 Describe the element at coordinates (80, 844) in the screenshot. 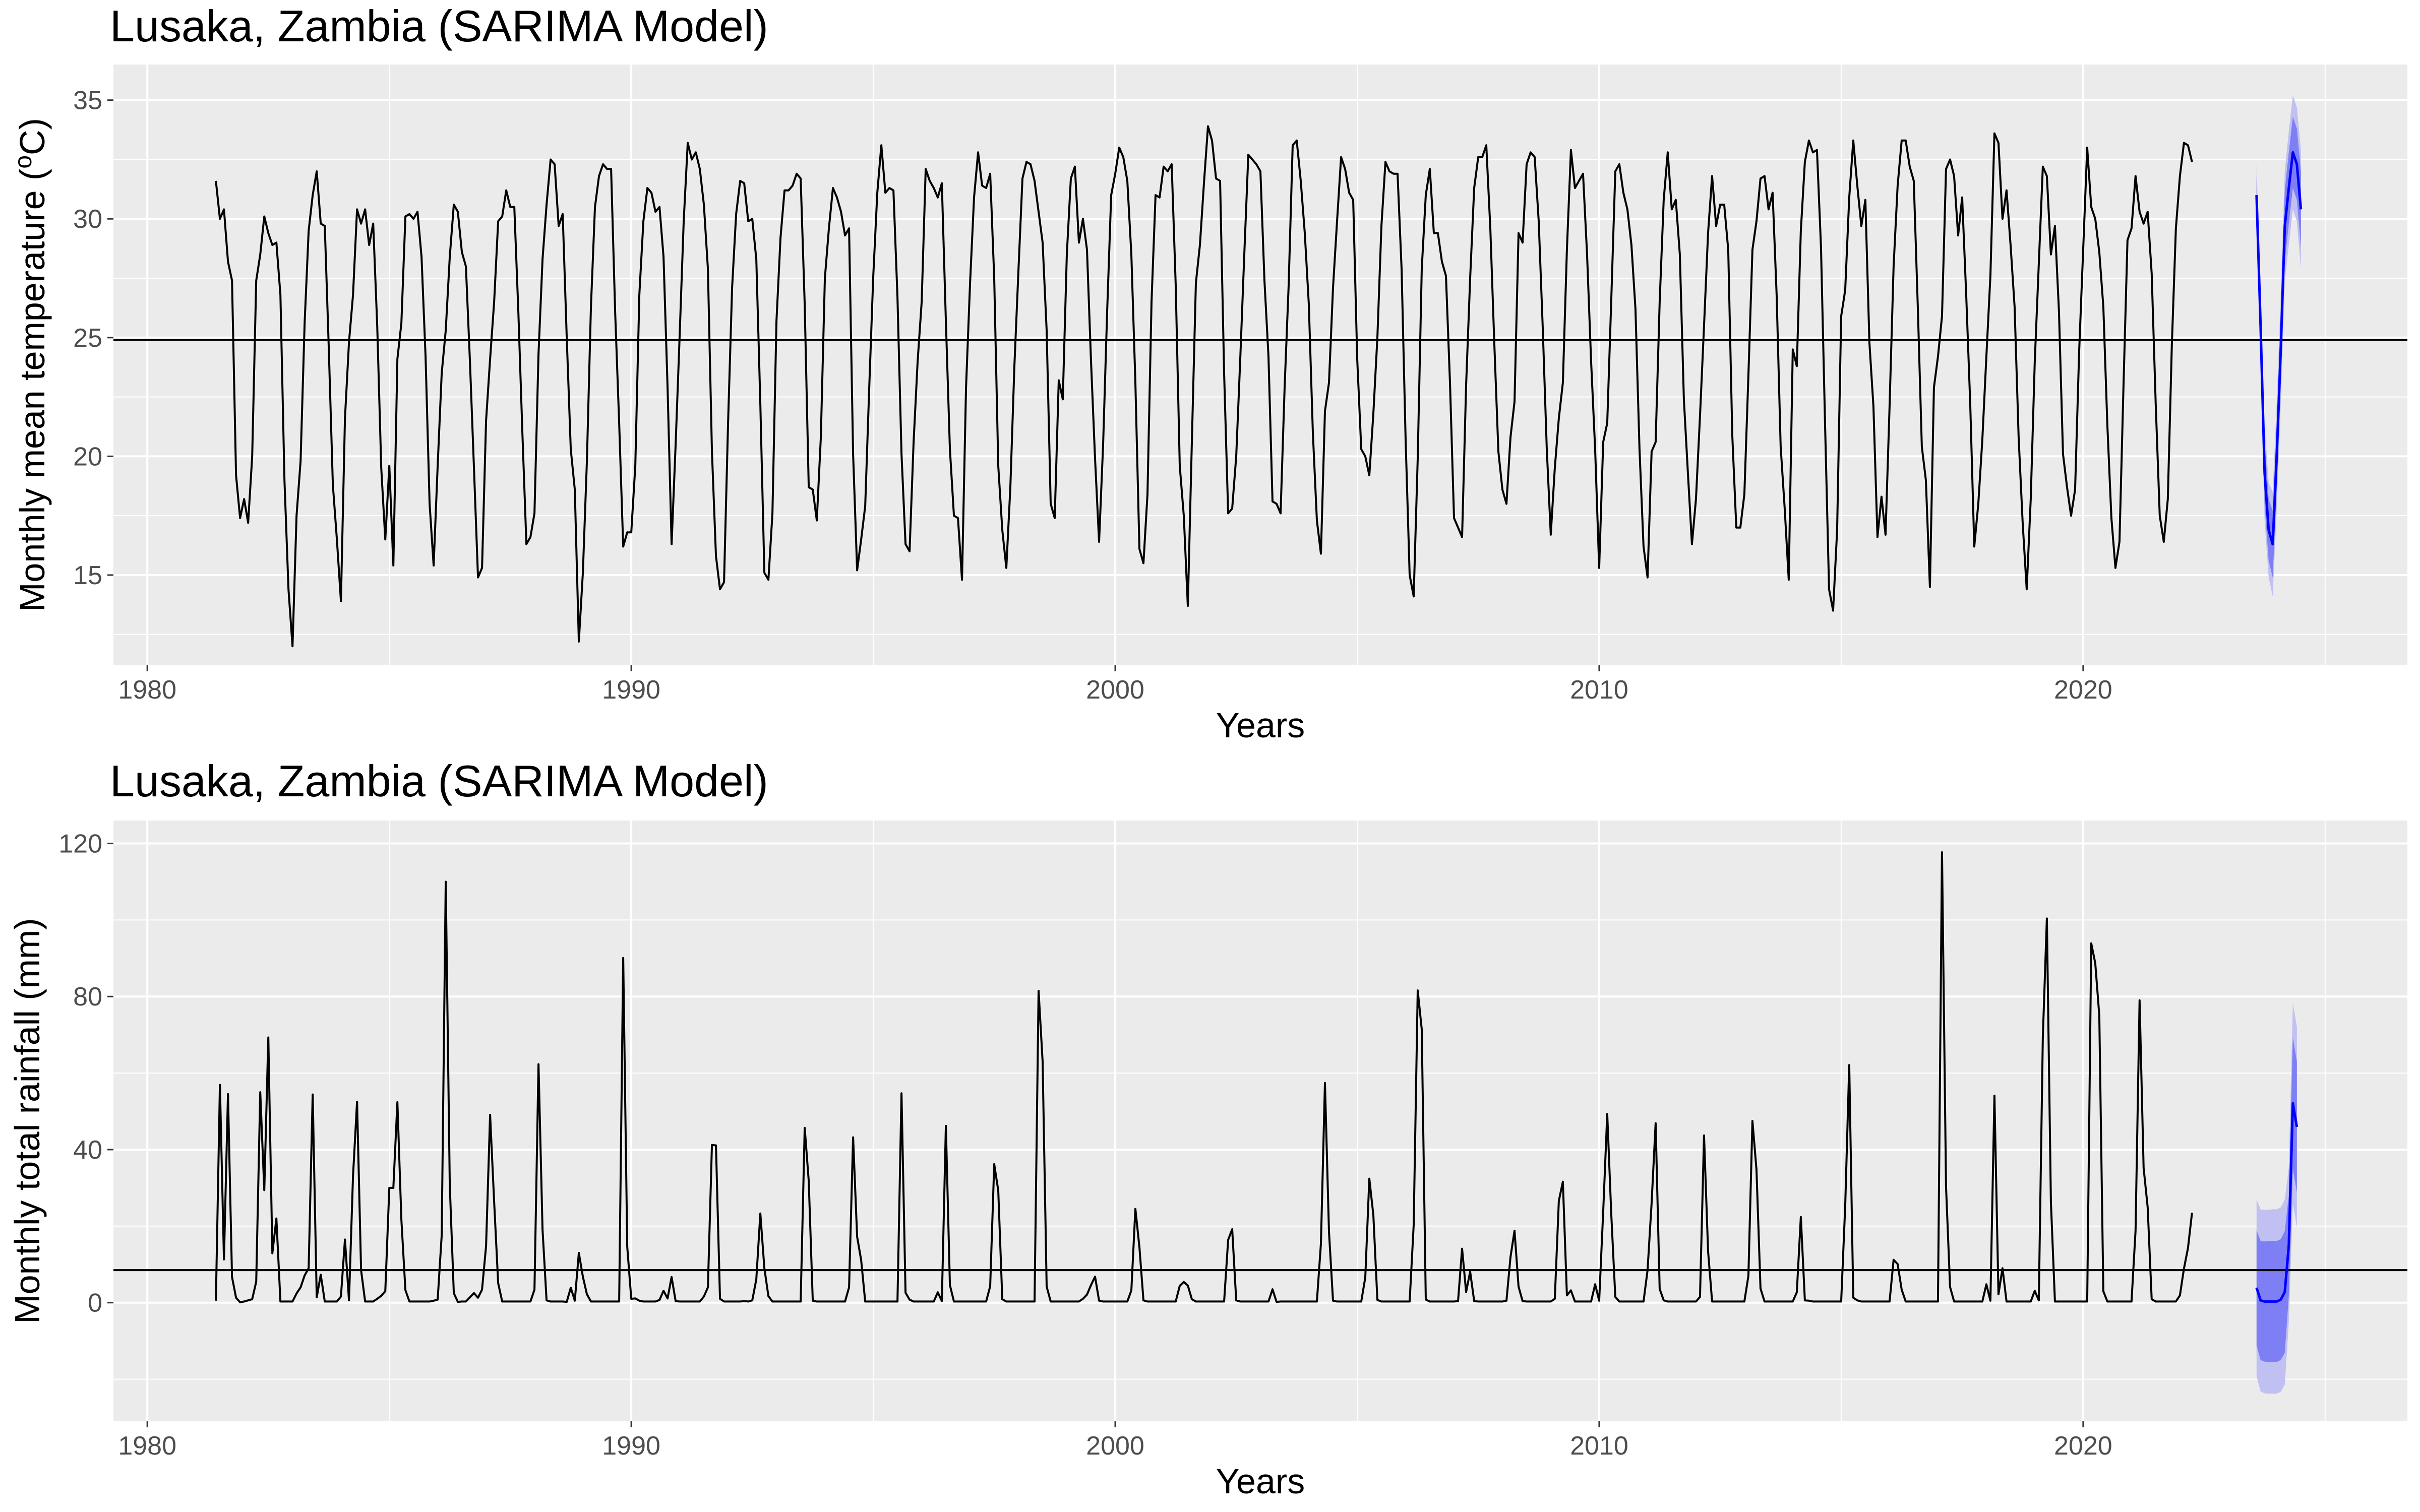

I see `y-tick-label: 120` at that location.